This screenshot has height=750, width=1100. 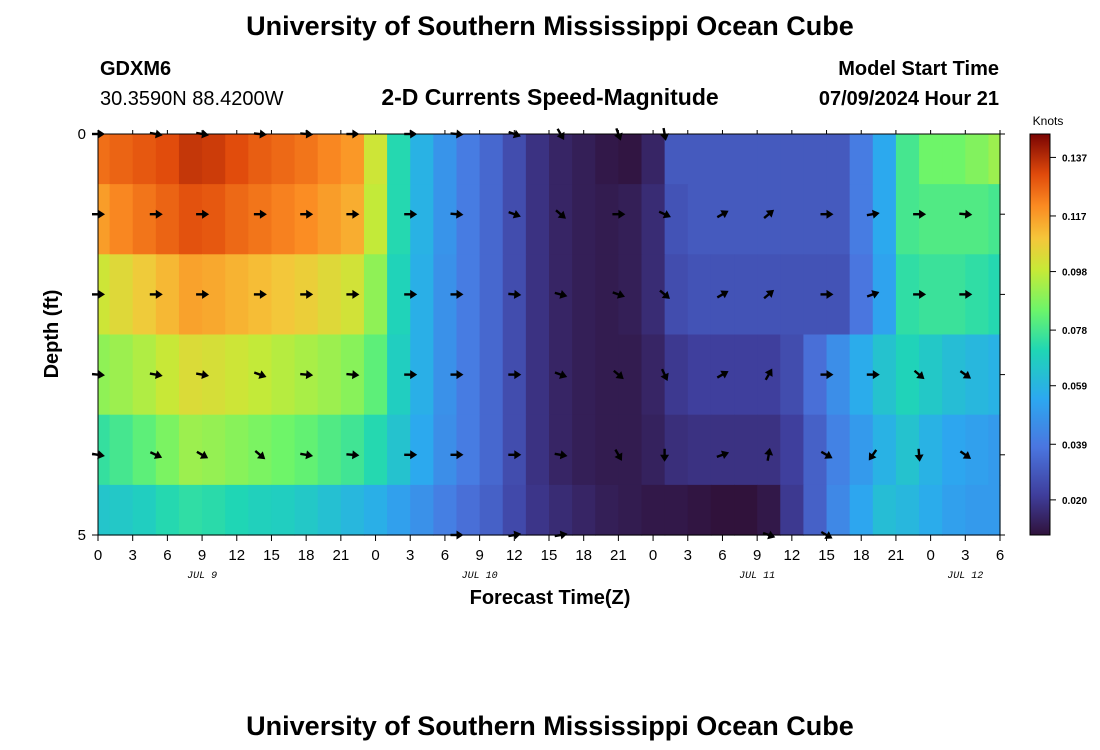 I want to click on x-day-label: JUL 10, so click(x=480, y=576).